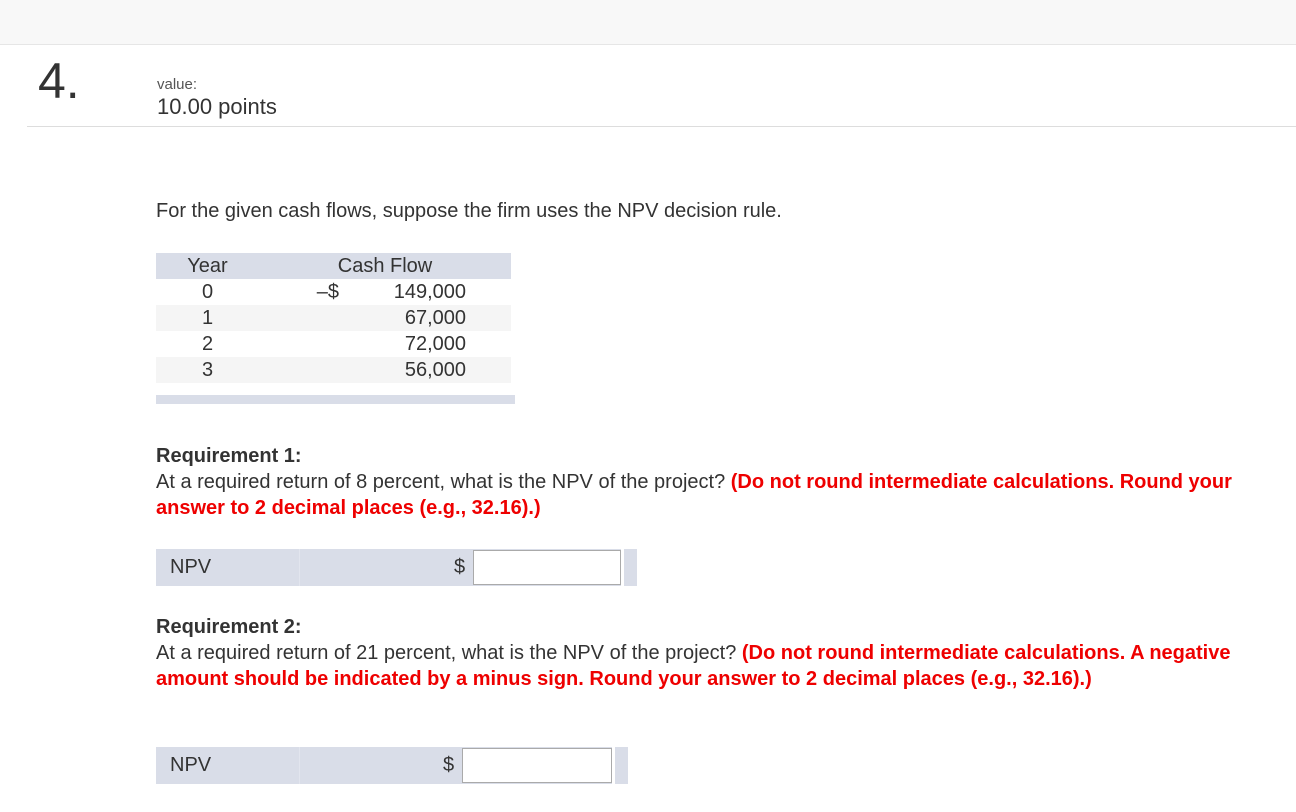  I want to click on table-row: 2 72,000, so click(333, 344).